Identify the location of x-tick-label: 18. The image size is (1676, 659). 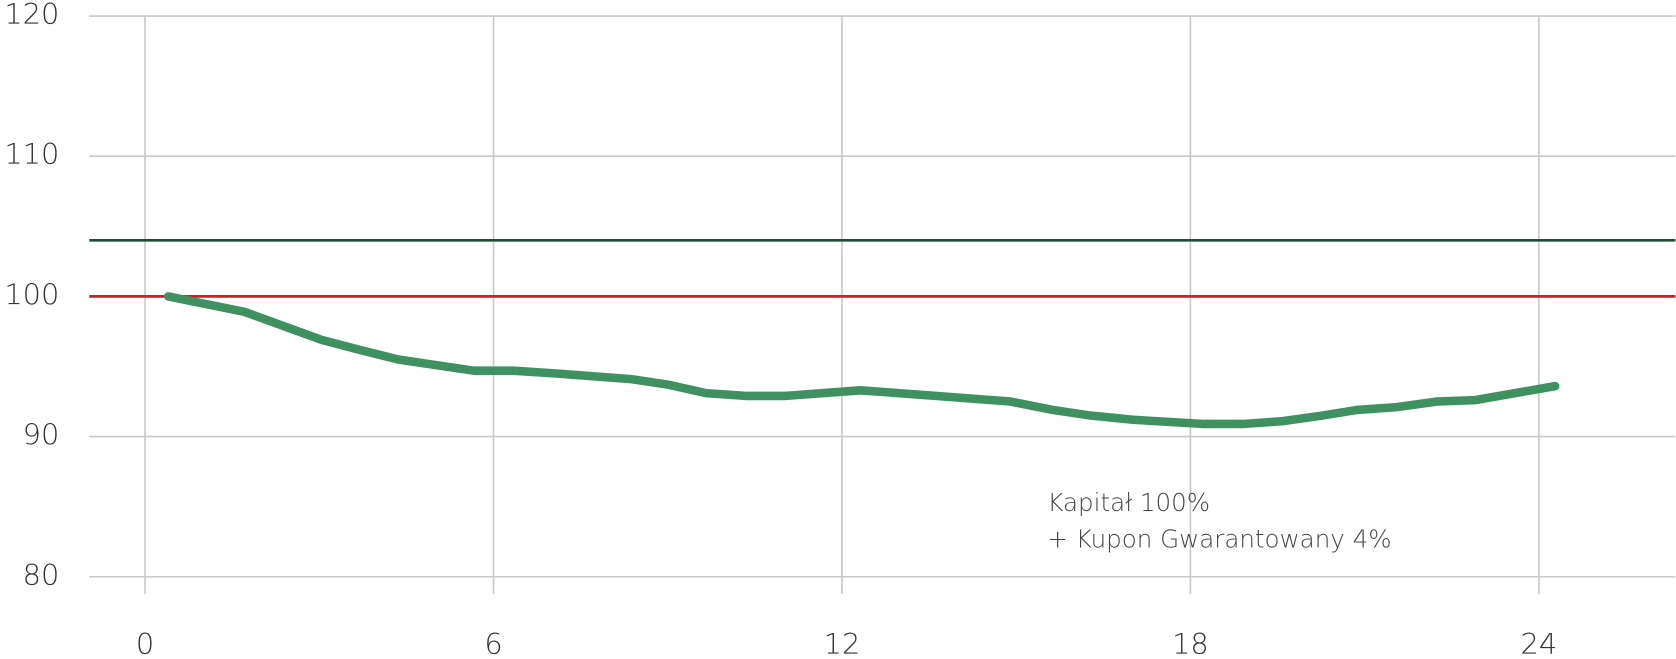
(1190, 643).